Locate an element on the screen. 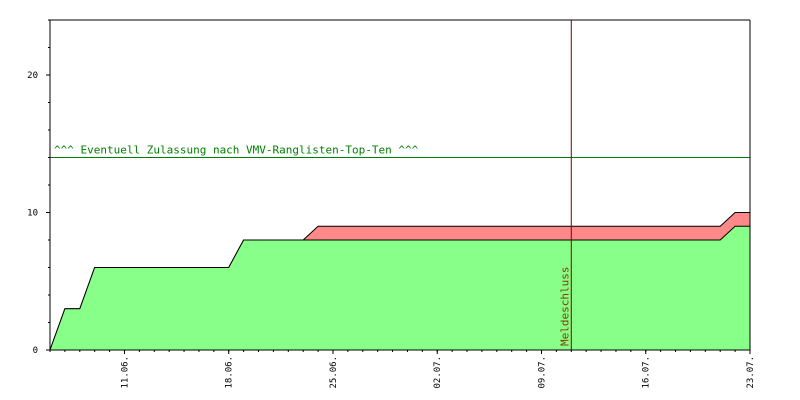  marker-label: Meldeschluss is located at coordinates (564, 306).